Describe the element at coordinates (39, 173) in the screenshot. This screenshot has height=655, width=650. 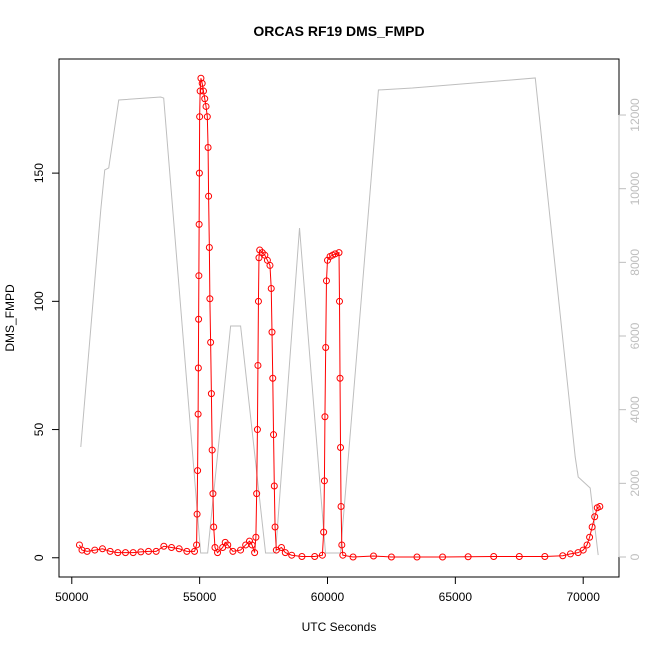
I see `y-tick-label: 150` at that location.